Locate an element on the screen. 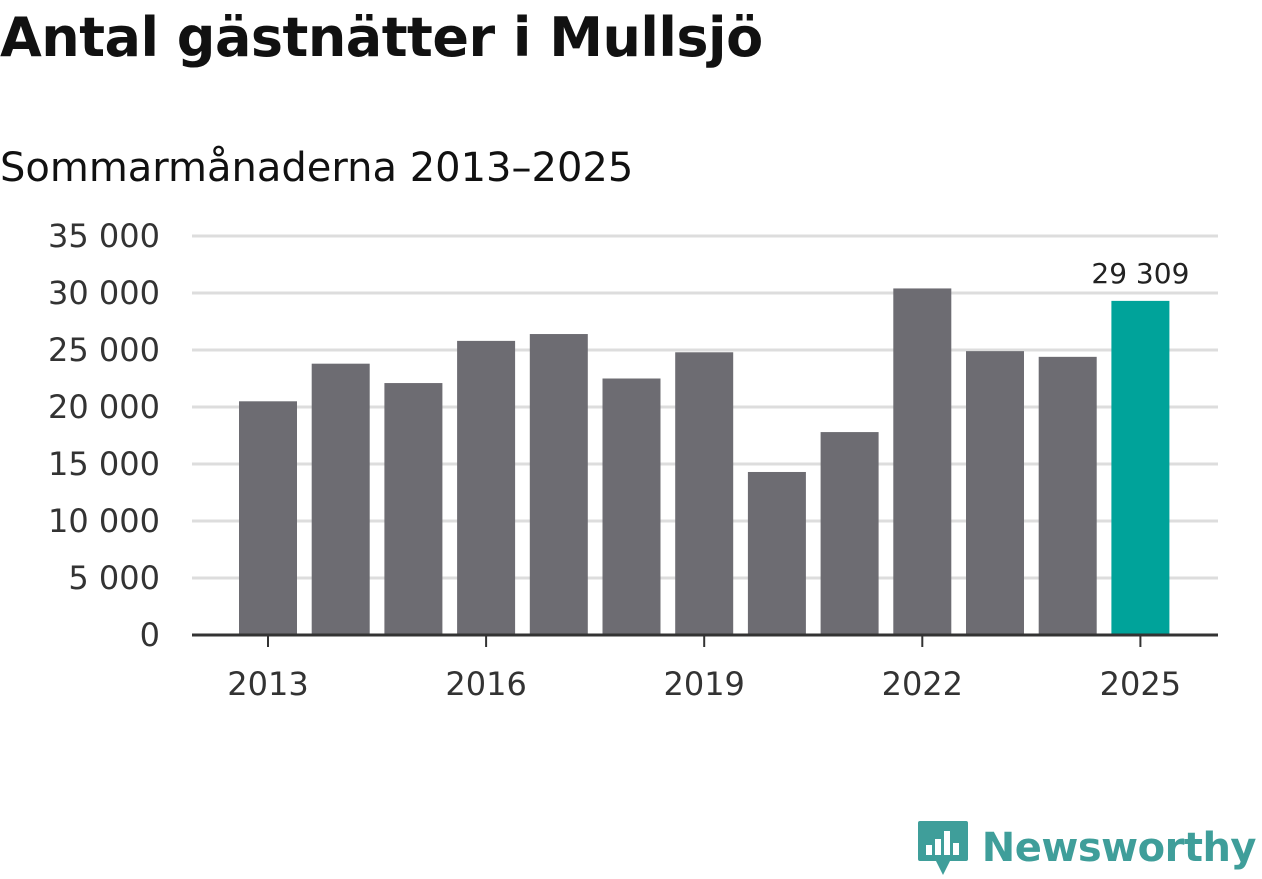  bar-2019 is located at coordinates (704, 493).